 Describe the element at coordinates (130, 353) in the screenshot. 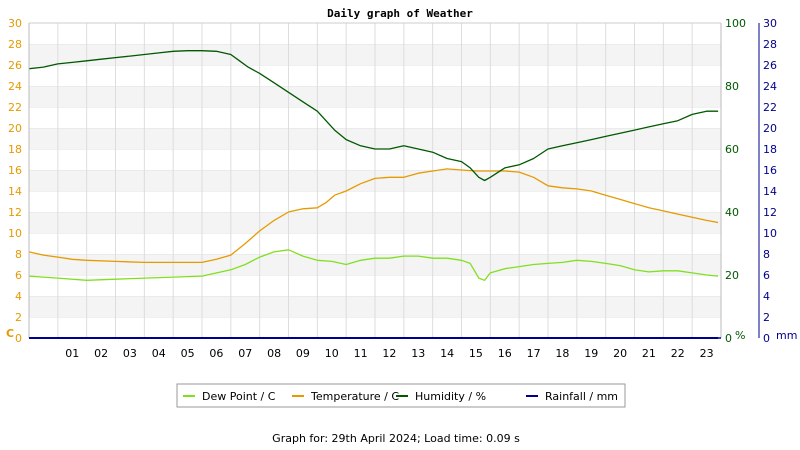

I see `x-tick-label: 03` at that location.